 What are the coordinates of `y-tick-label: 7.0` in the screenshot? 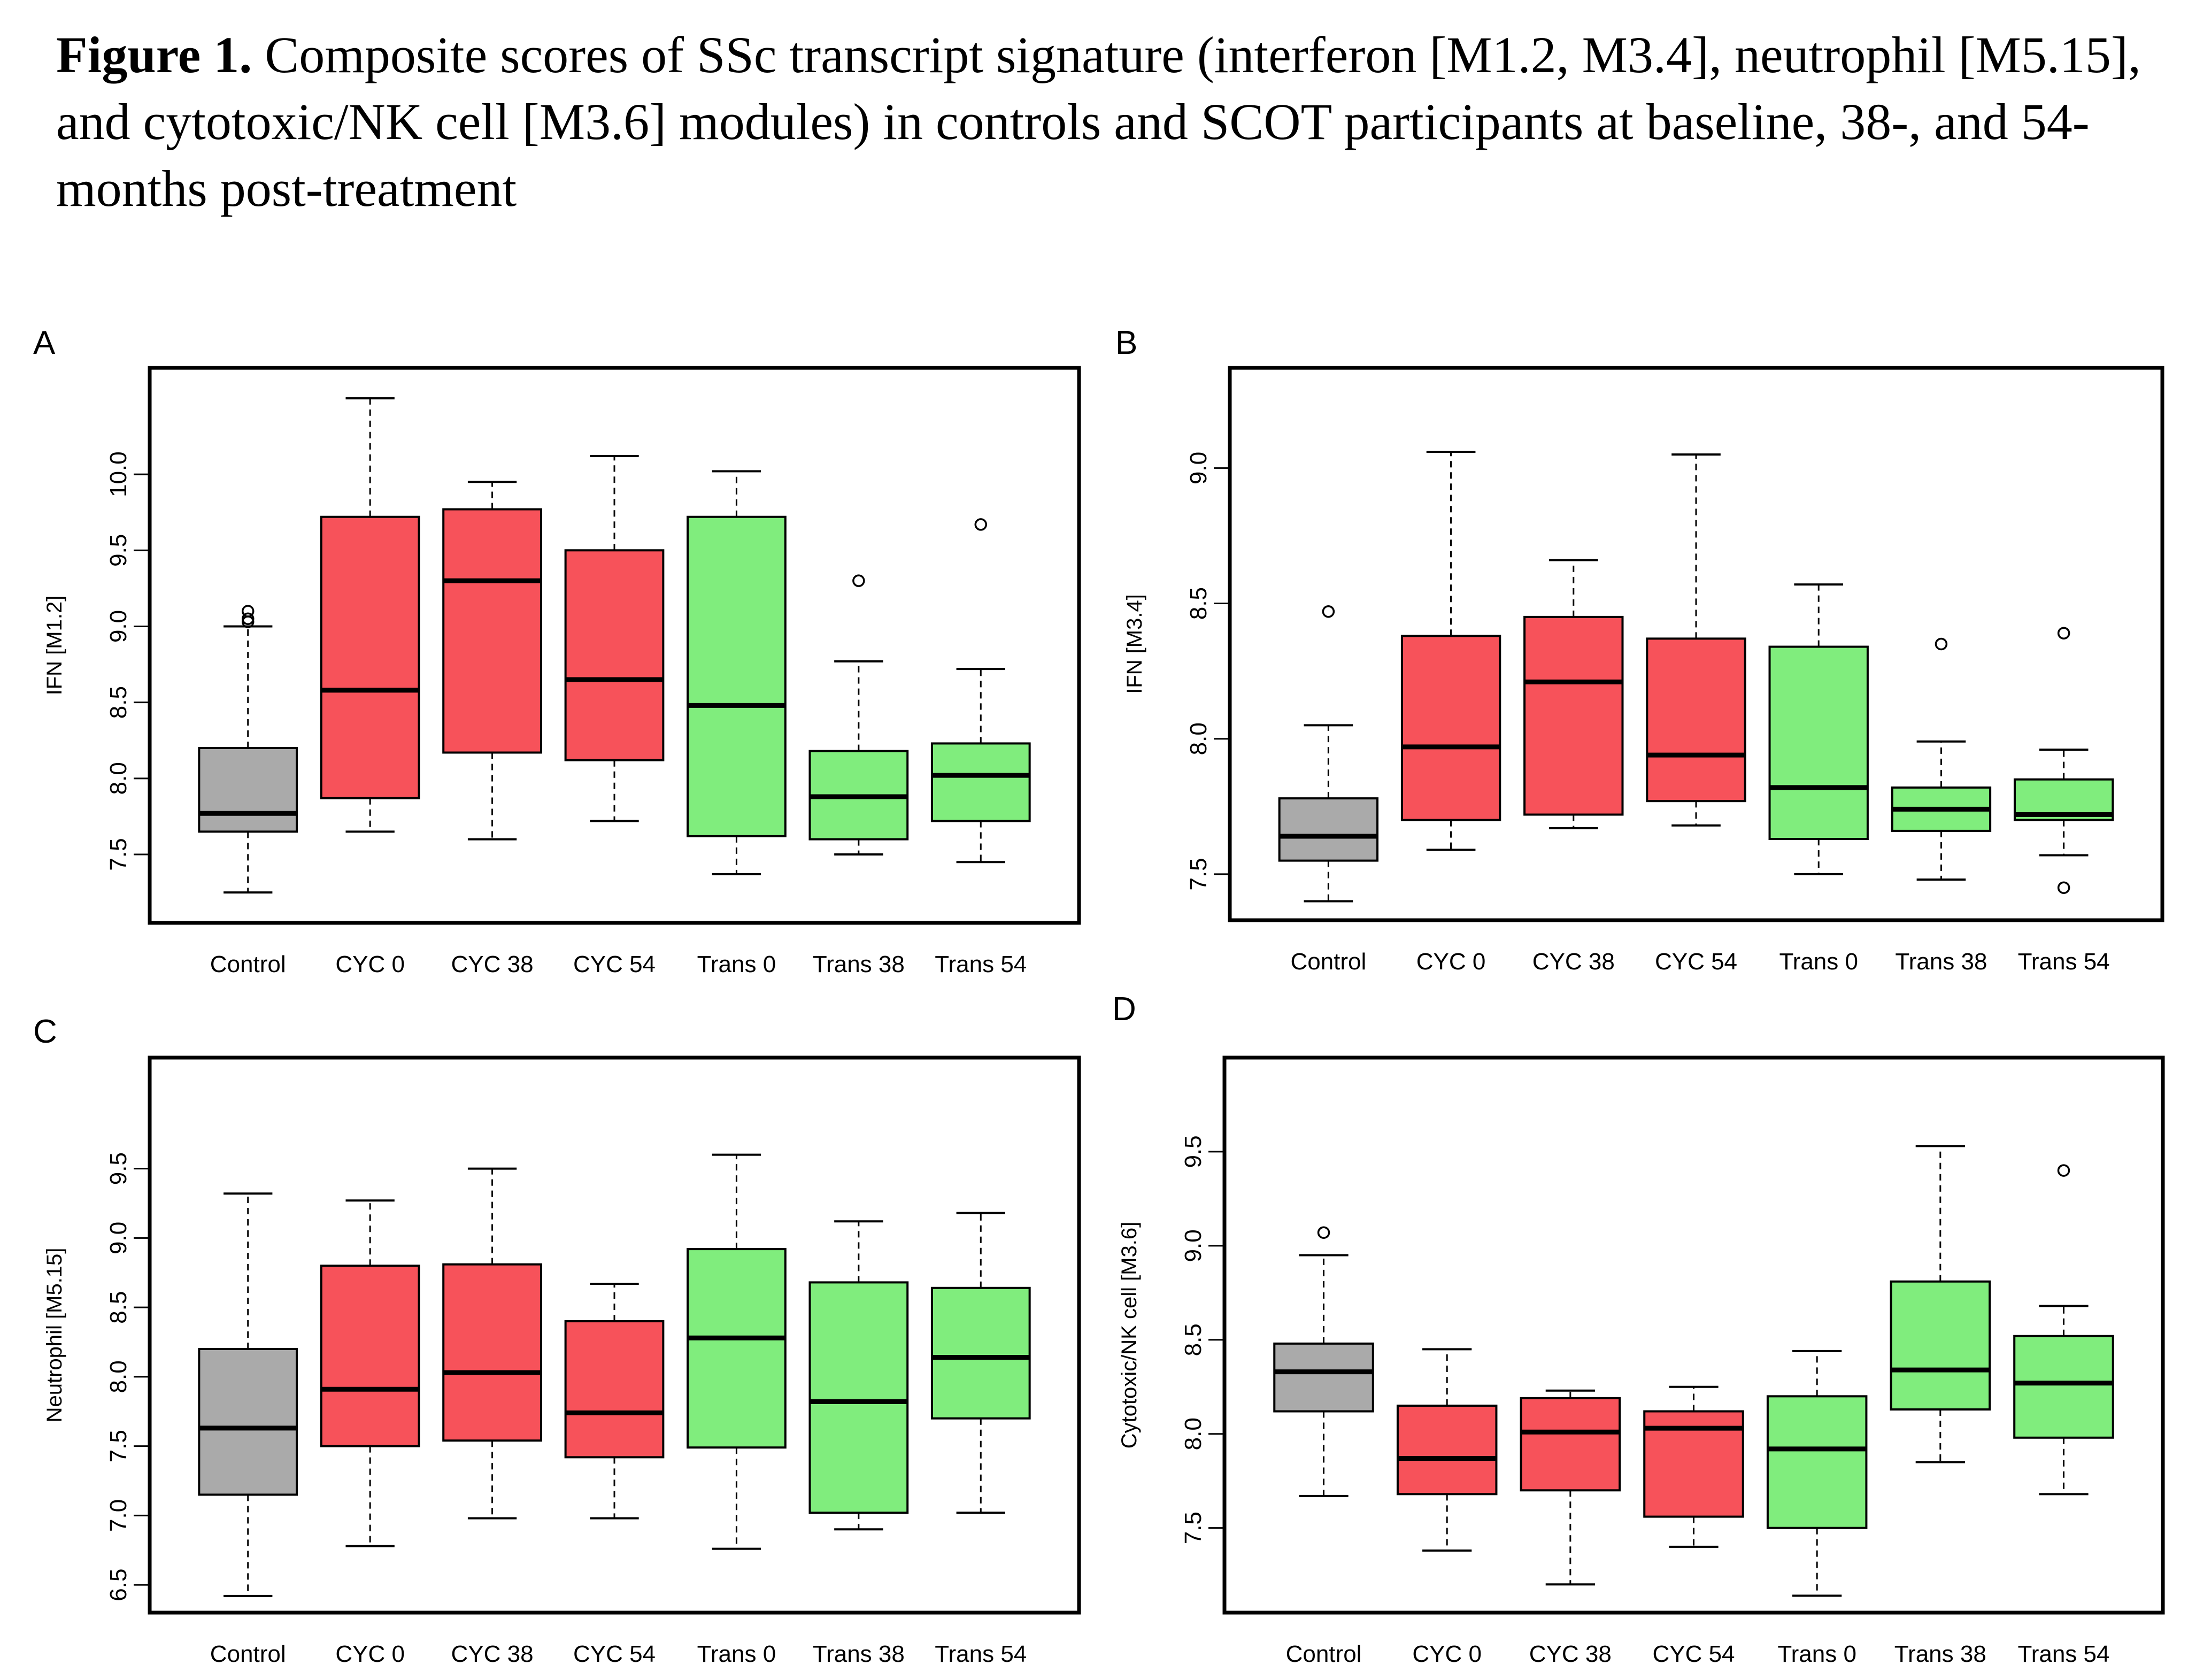 It's located at (118, 1515).